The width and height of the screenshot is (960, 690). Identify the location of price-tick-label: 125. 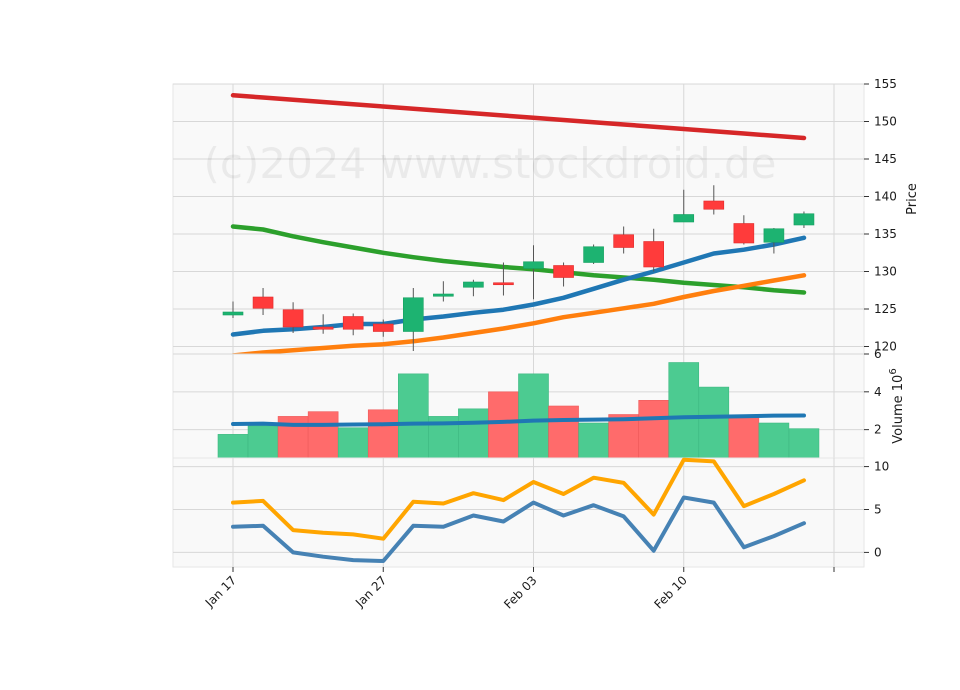
(885, 309).